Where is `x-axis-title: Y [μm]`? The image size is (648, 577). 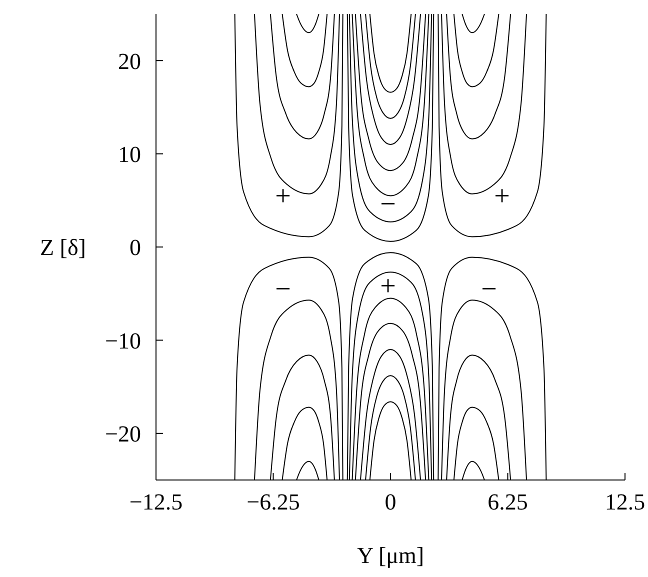
x-axis-title: Y [μm] is located at coordinates (390, 555).